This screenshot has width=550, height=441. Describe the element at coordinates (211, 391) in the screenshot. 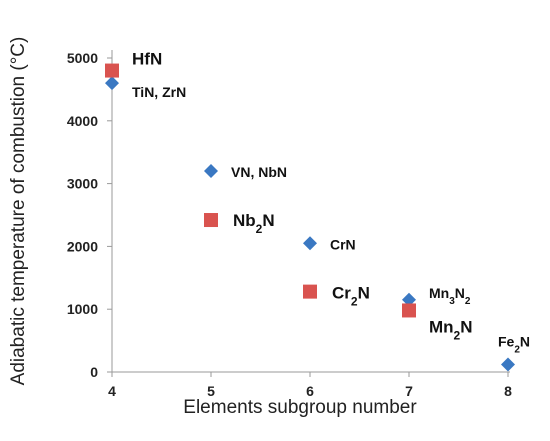

I see `x-tick-label: 5` at that location.